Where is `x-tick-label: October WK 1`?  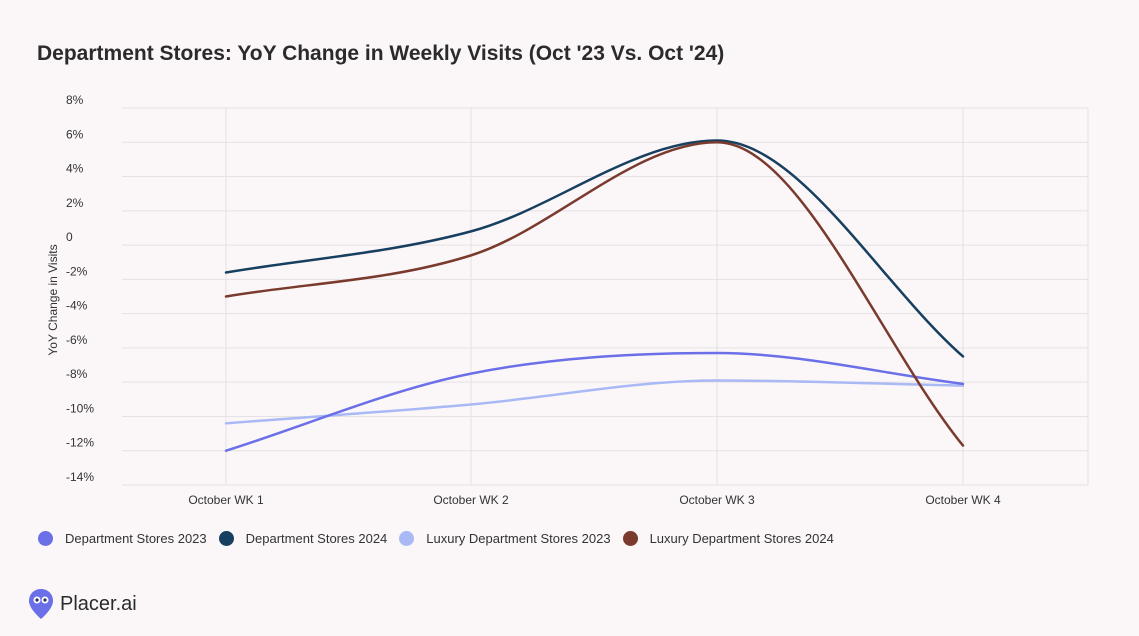 x-tick-label: October WK 1 is located at coordinates (226, 500).